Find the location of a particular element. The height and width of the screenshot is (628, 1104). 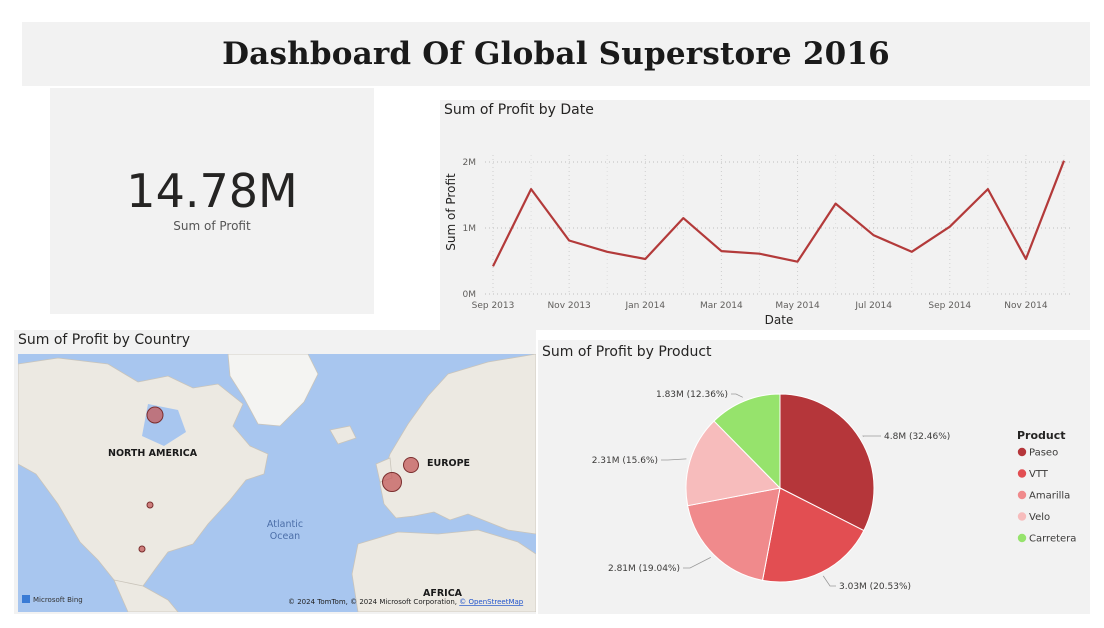

bubble-mexico is located at coordinates (142, 549).